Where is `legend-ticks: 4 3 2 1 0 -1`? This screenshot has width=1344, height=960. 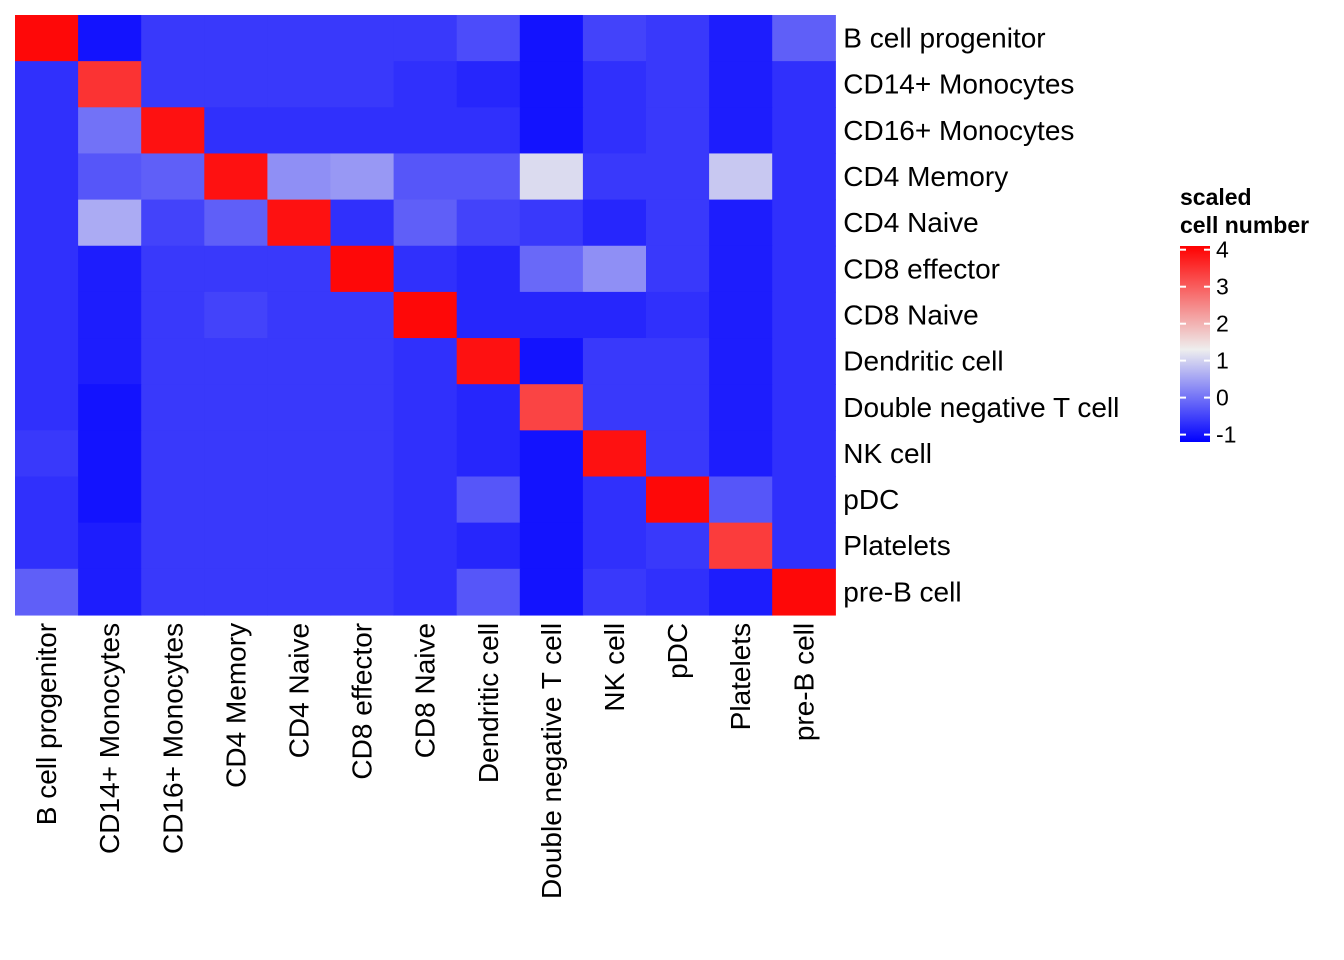
legend-ticks: 4 3 2 1 0 -1 is located at coordinates (1208, 342).